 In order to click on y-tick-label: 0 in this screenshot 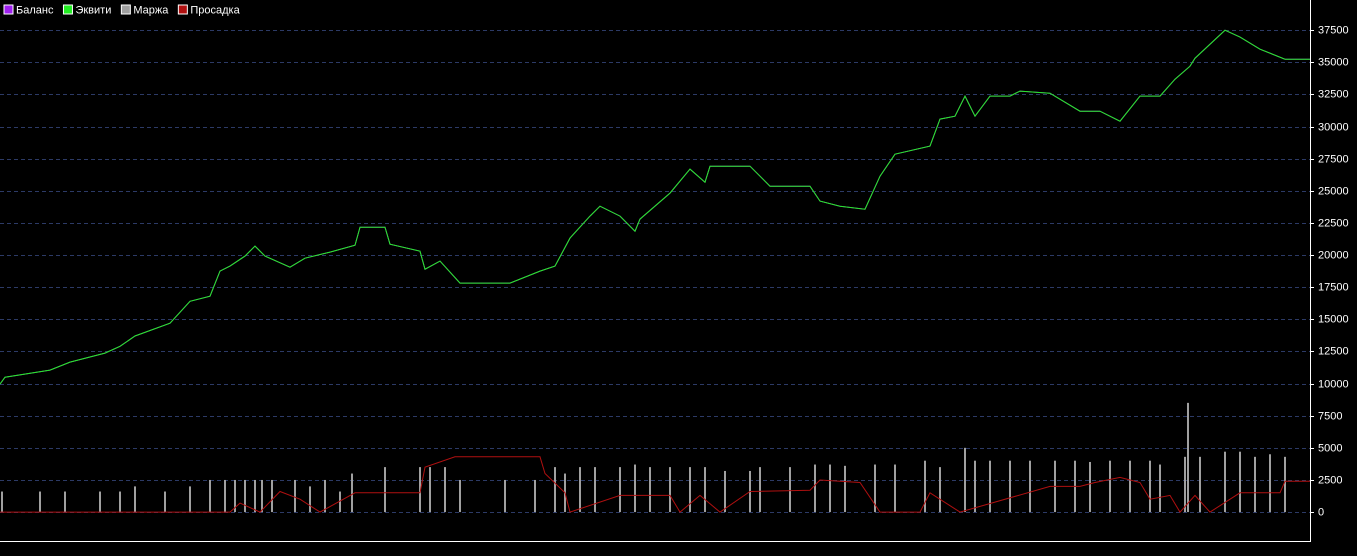, I will do `click(1321, 512)`.